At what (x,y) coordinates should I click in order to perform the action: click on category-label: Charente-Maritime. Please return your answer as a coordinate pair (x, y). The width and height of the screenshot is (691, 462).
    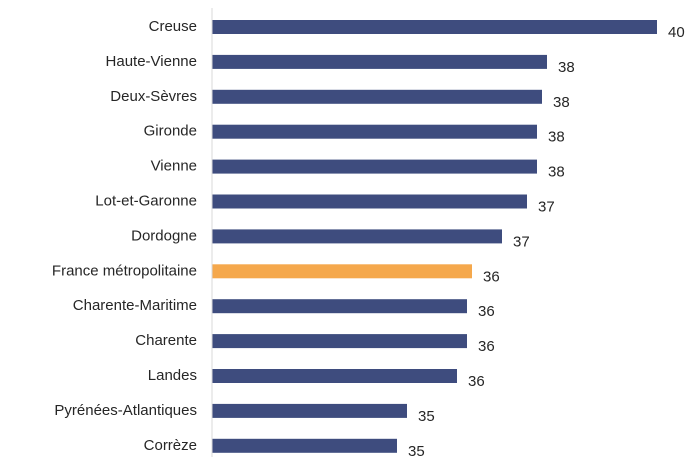
    Looking at the image, I should click on (135, 305).